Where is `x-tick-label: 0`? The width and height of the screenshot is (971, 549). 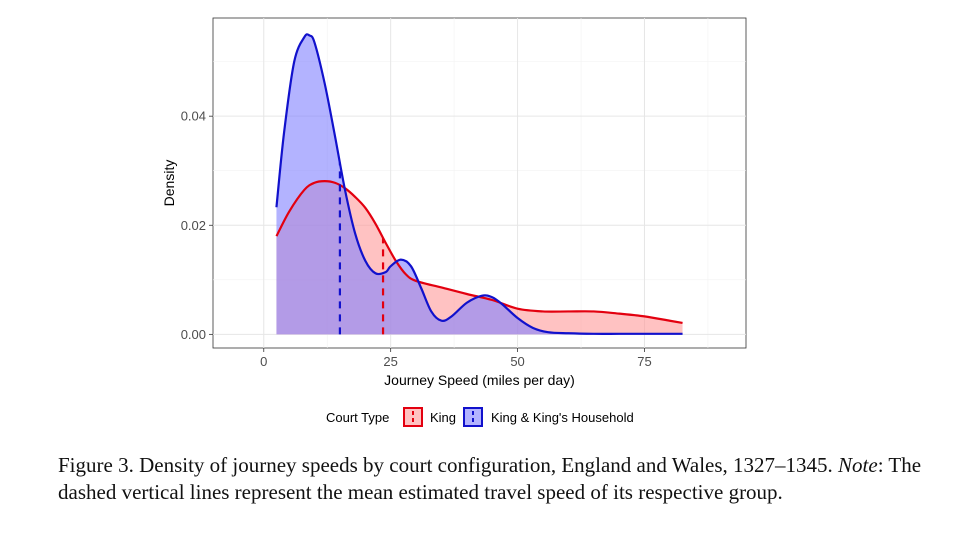
x-tick-label: 0 is located at coordinates (263, 361).